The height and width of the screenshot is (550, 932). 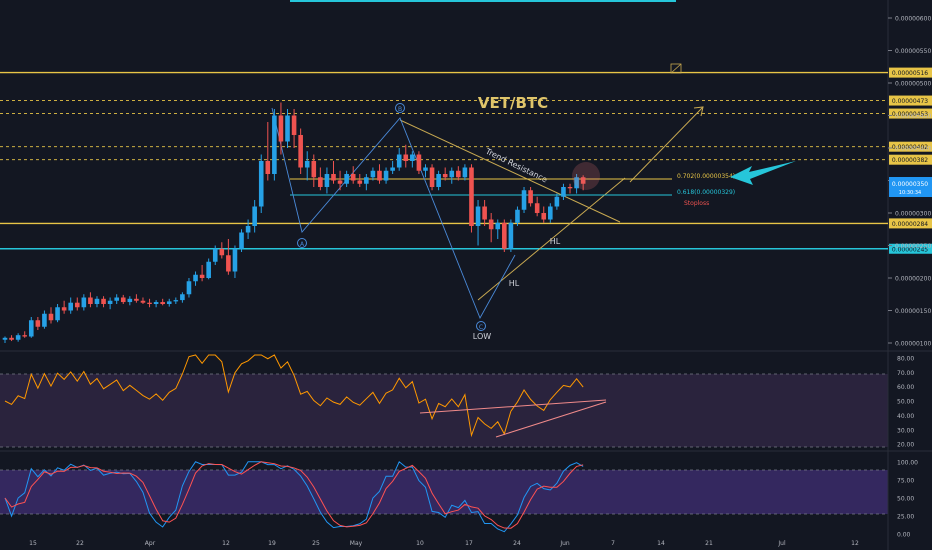 What do you see at coordinates (696, 203) in the screenshot?
I see `stoploss-label: Stoploss` at bounding box center [696, 203].